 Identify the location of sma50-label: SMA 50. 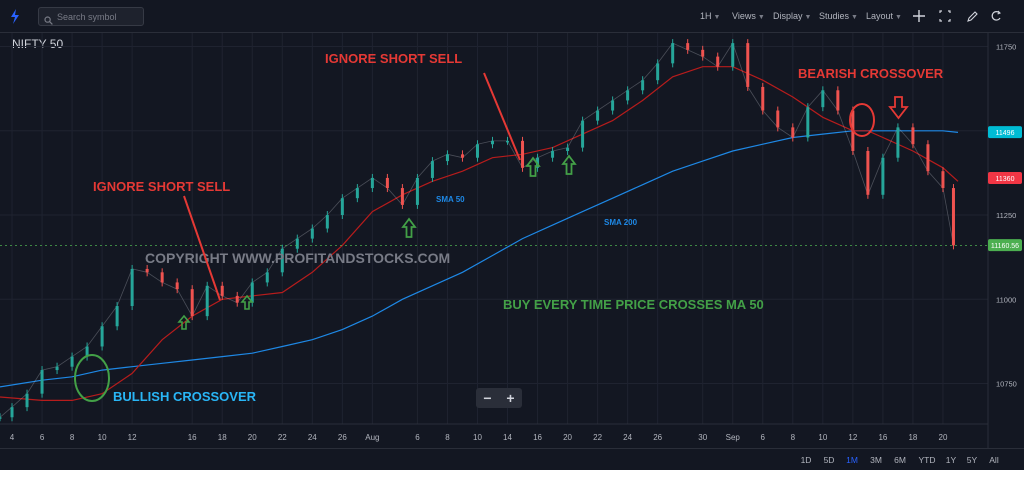
(450, 199).